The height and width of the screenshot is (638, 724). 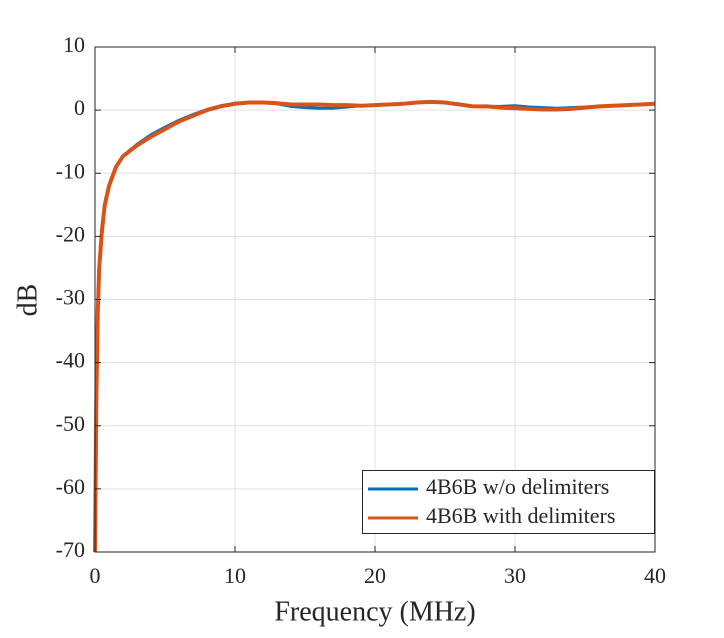 What do you see at coordinates (74, 44) in the screenshot?
I see `y-tick-label: 10` at bounding box center [74, 44].